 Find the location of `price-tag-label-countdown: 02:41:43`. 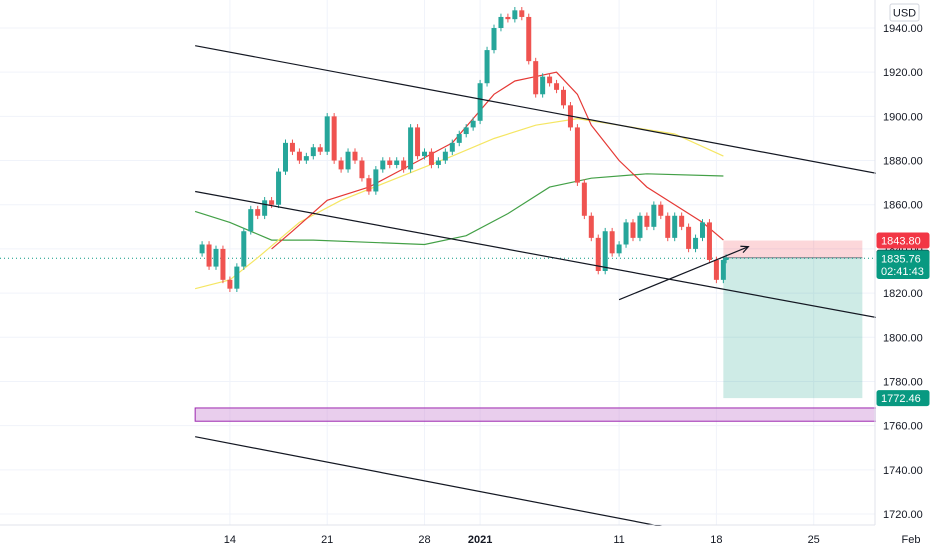

price-tag-label-countdown: 02:41:43 is located at coordinates (902, 272).